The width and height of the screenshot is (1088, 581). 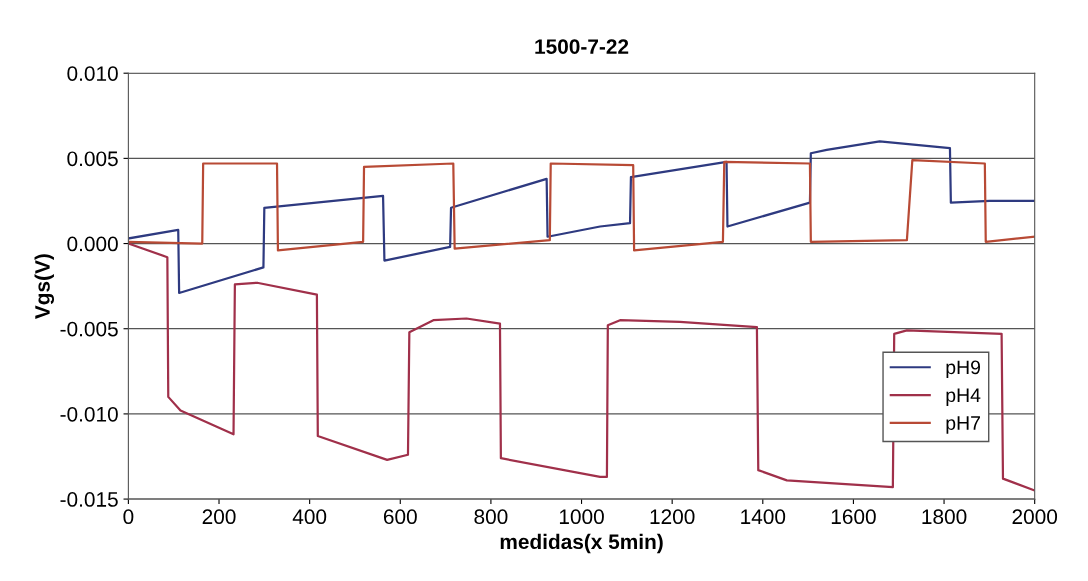 What do you see at coordinates (128, 517) in the screenshot?
I see `x-tick-label: 0` at bounding box center [128, 517].